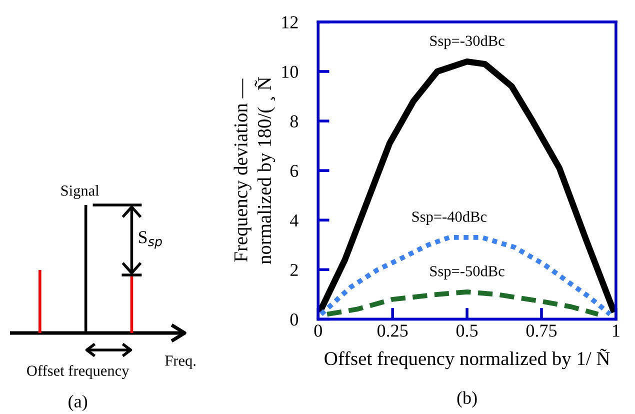 The height and width of the screenshot is (414, 635). What do you see at coordinates (294, 171) in the screenshot?
I see `y-tick-label: 6` at bounding box center [294, 171].